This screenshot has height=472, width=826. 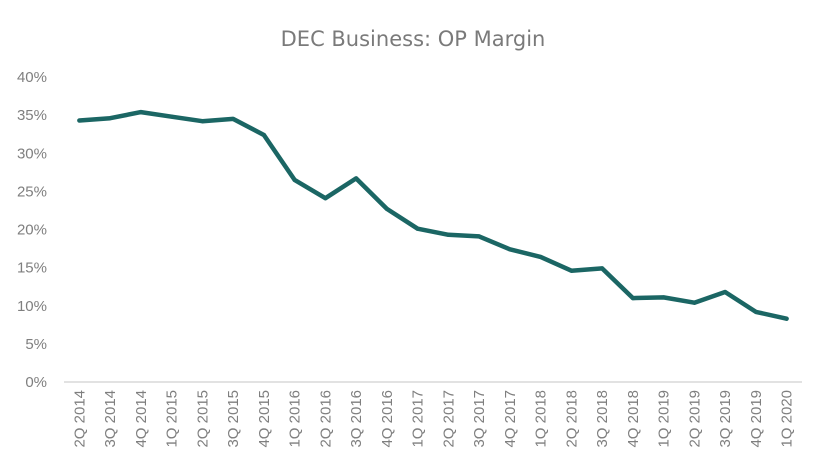 I want to click on x-tick-label: 1Q 2019, so click(x=664, y=419).